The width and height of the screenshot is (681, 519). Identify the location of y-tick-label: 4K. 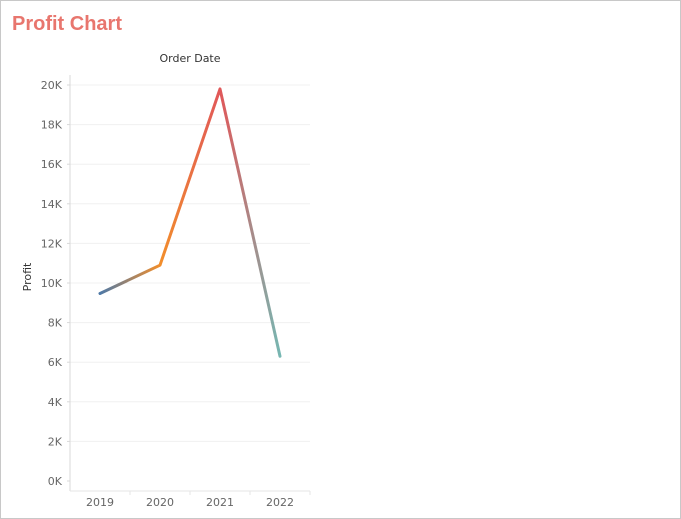
(55, 402).